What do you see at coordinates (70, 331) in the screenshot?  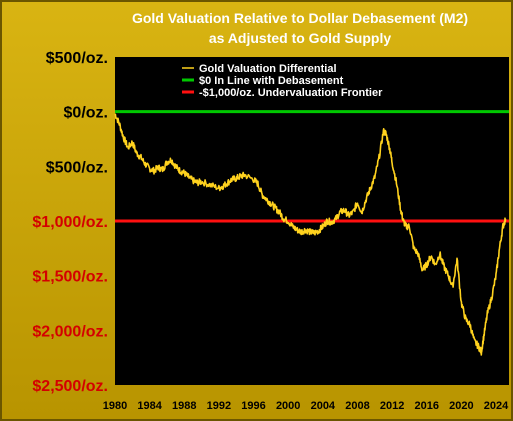 I see `y-tick-label-5: $2,000/oz.` at bounding box center [70, 331].